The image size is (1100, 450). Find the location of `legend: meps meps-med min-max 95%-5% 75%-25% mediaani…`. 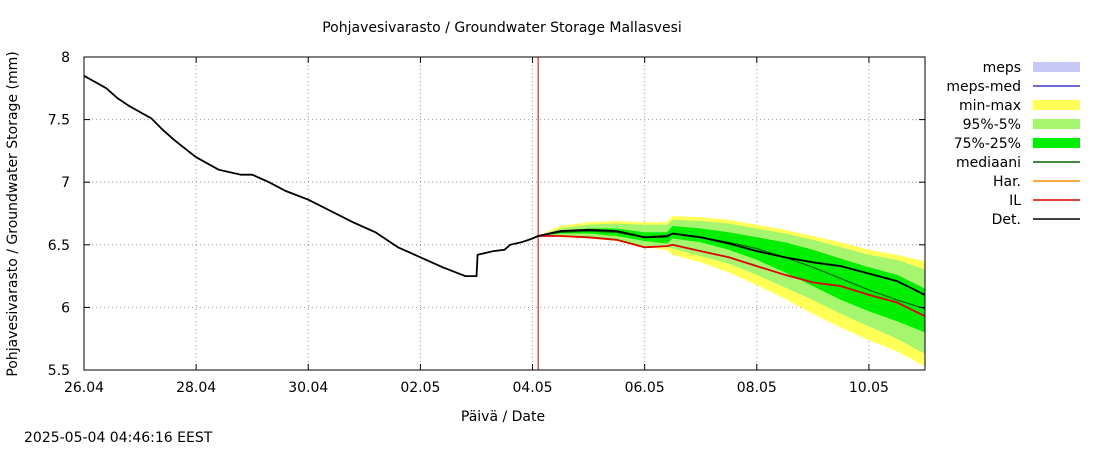

legend: meps meps-med min-max 95%-5% 75%-25% mediaani… is located at coordinates (1013, 144).